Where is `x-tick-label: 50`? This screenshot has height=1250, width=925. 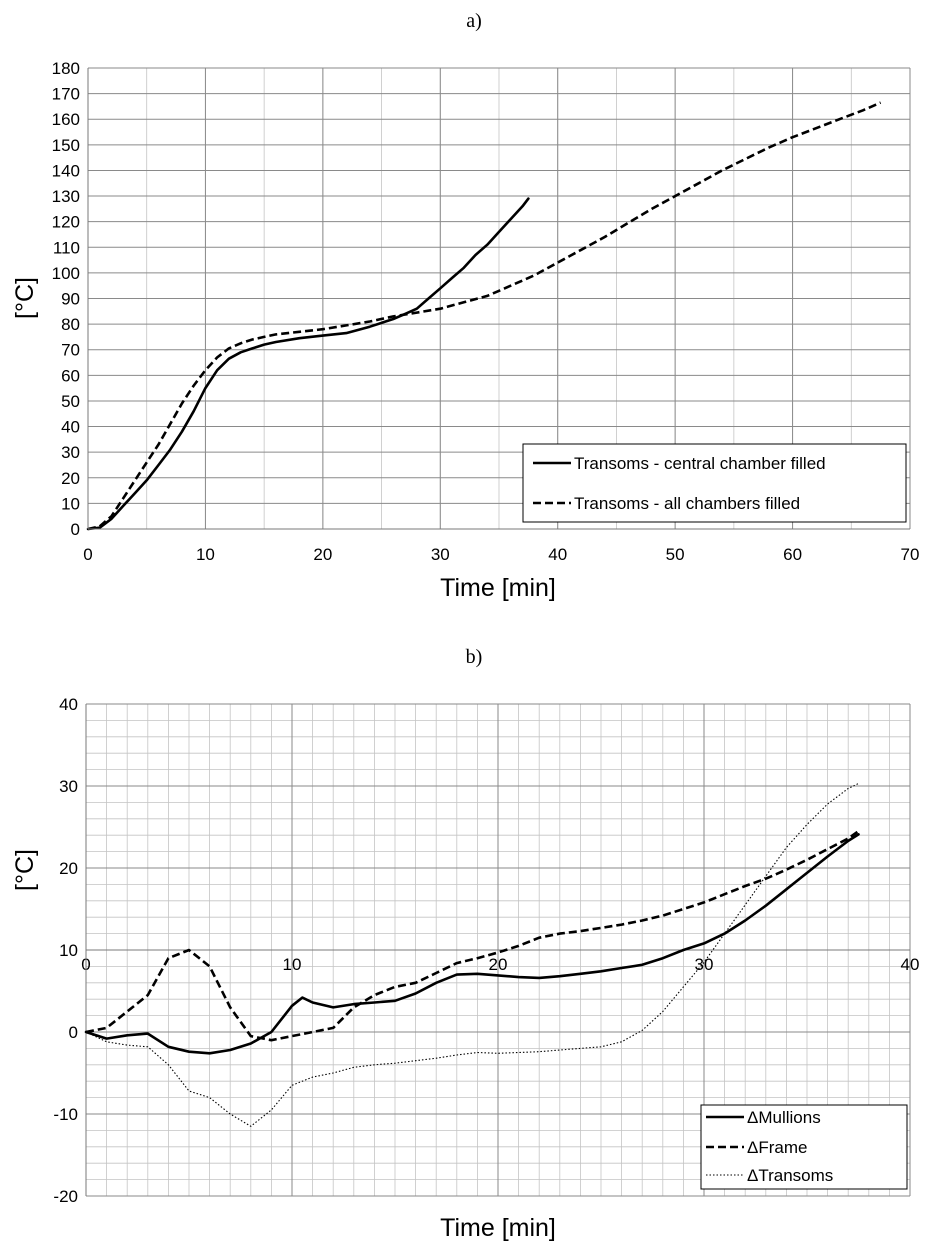 x-tick-label: 50 is located at coordinates (675, 554).